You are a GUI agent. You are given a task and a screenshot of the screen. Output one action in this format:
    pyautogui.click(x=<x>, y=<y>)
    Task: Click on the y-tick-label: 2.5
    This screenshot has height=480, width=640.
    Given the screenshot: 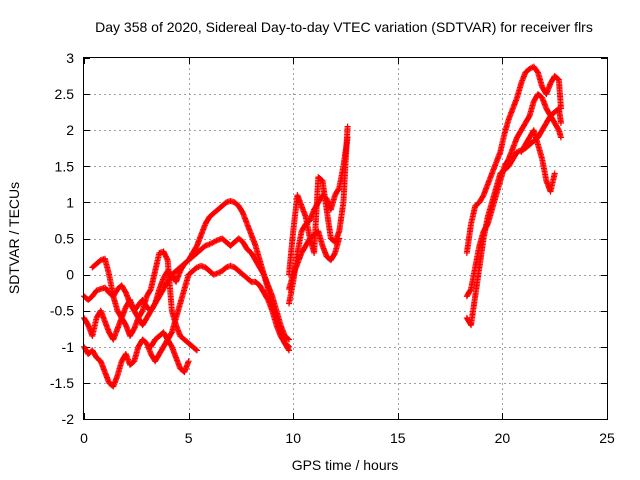 What is the action you would take?
    pyautogui.click(x=65, y=94)
    